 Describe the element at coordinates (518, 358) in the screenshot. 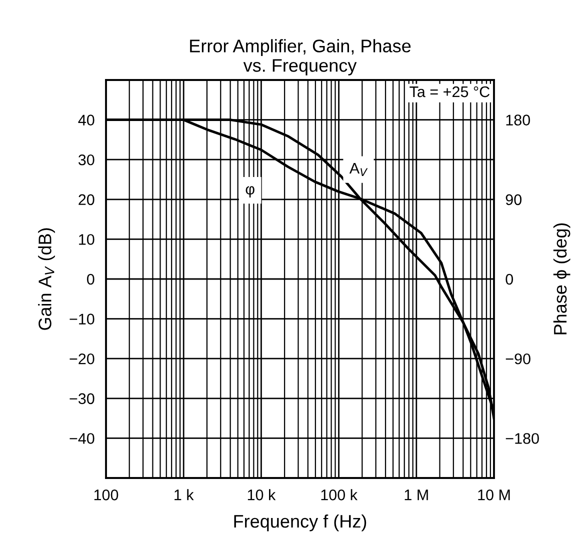

I see `y2-tick-label: −90` at that location.